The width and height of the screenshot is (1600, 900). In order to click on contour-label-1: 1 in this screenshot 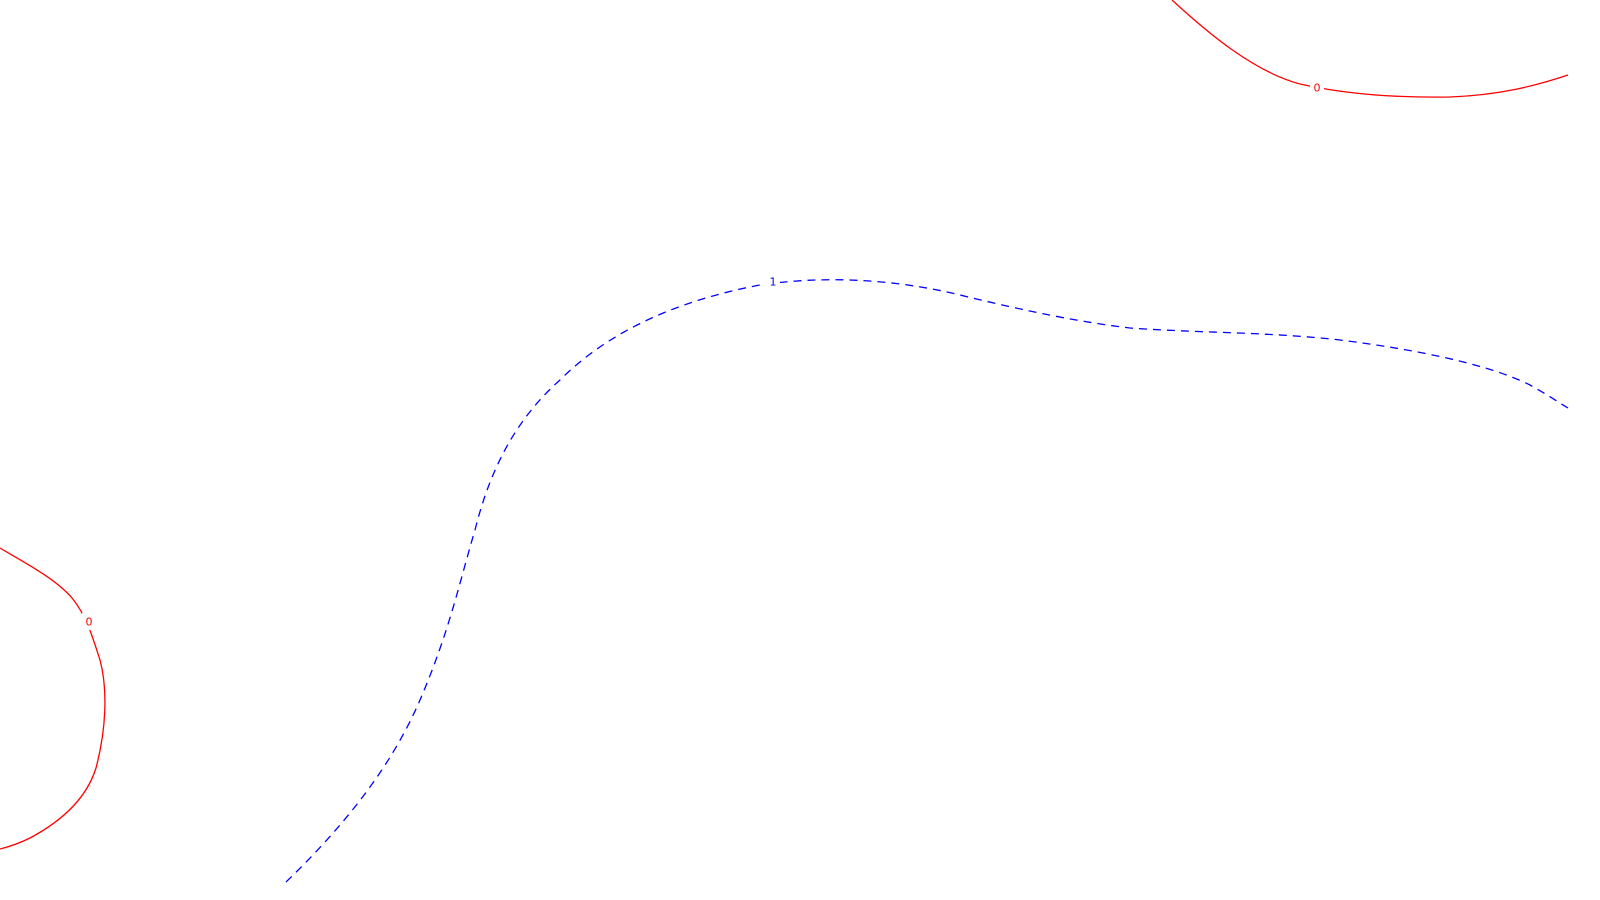, I will do `click(773, 282)`.